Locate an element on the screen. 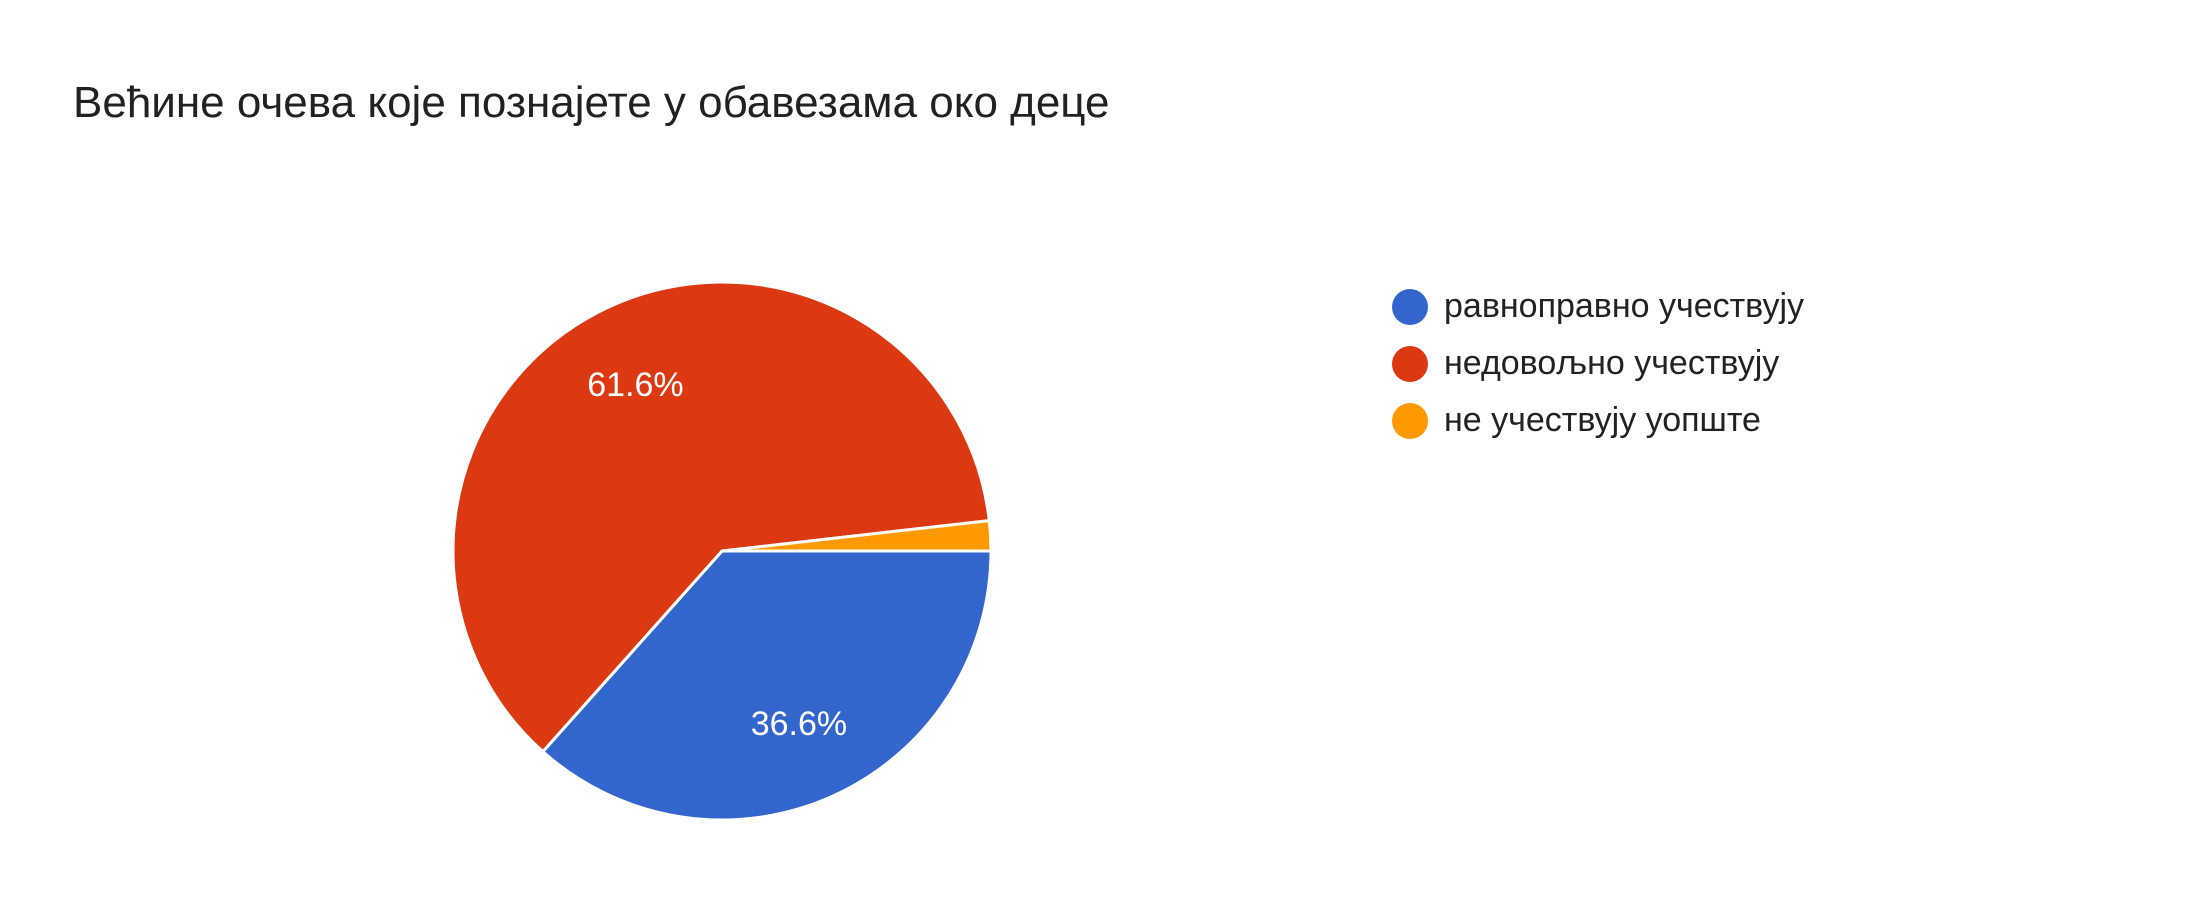 Image resolution: width=2199 pixels, height=924 pixels. legend-label: равноправно учествују is located at coordinates (1624, 306).